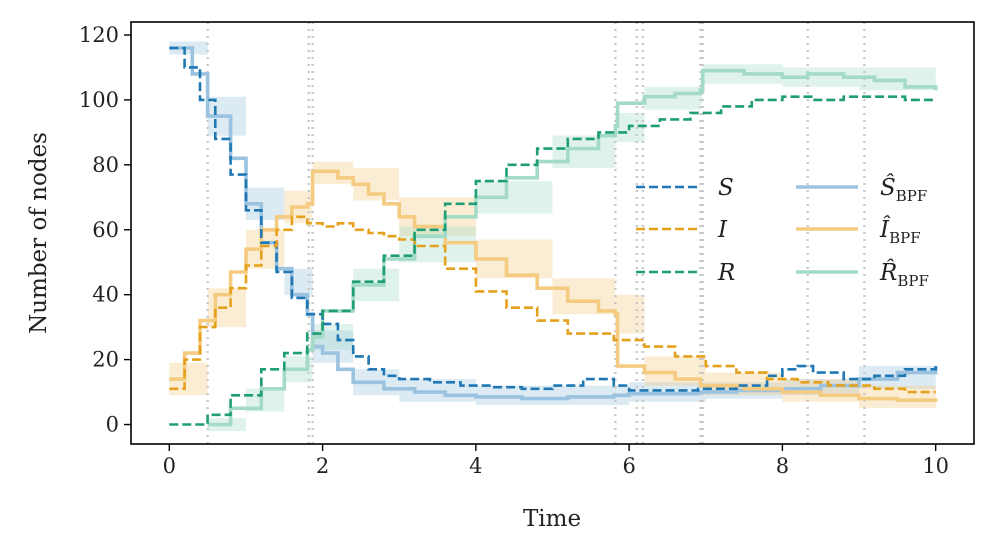  What do you see at coordinates (105, 230) in the screenshot?
I see `y-tick-label-3: 60` at bounding box center [105, 230].